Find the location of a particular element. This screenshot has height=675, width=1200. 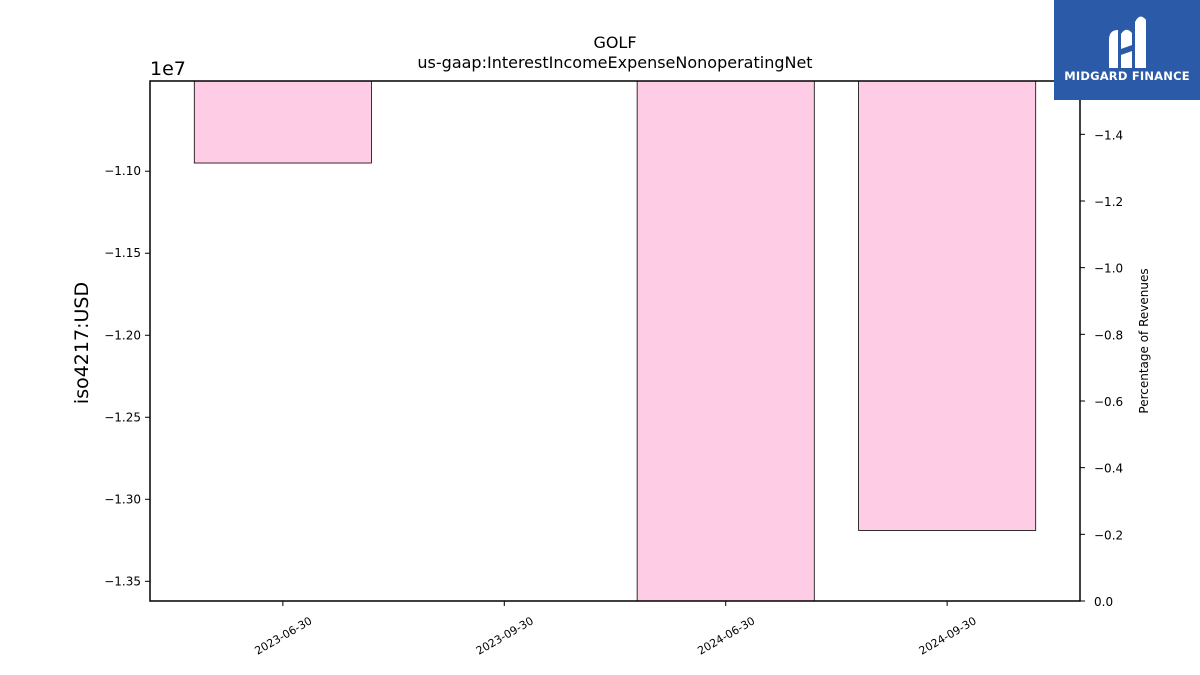

x-tick-label: 2023-09-30 is located at coordinates (505, 635).